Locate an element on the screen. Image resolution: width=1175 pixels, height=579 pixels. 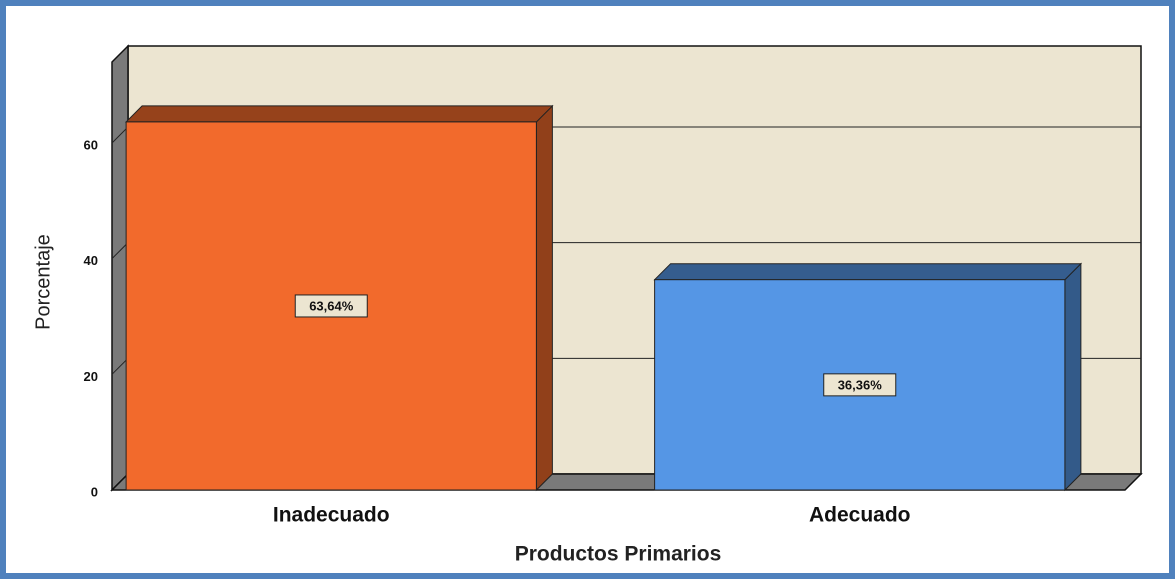
side-wall is located at coordinates (120, 268).